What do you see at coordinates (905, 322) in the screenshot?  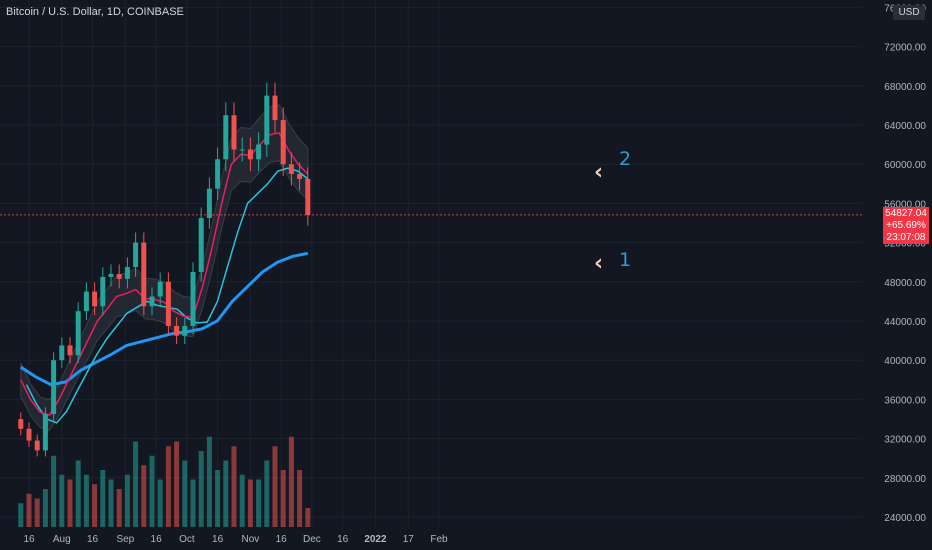 I see `price-tick-label: 44000.00` at bounding box center [905, 322].